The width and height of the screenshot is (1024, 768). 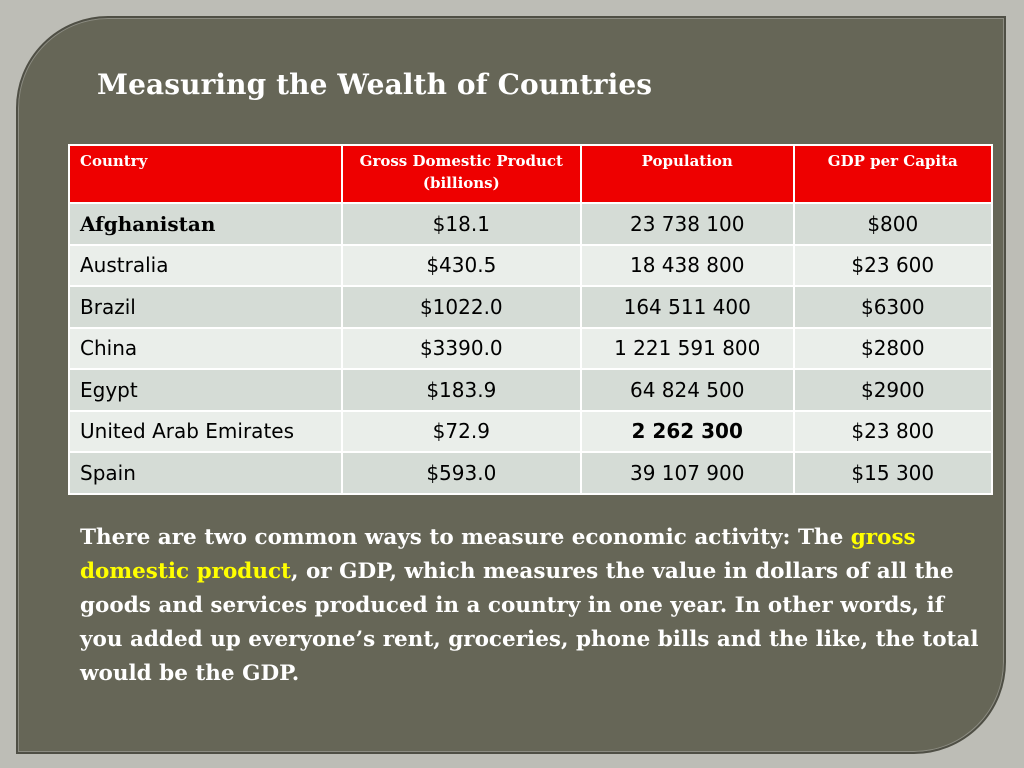 I want to click on cell-per-capita: $15 300, so click(x=893, y=473).